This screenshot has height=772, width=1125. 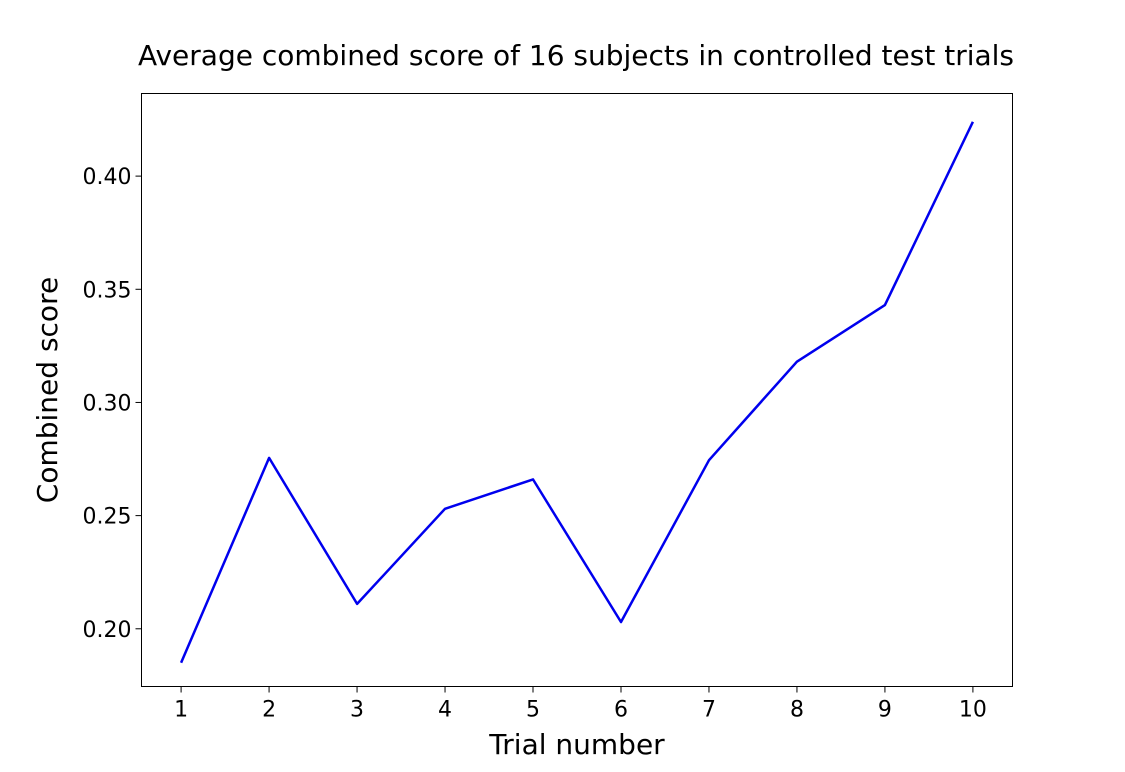 I want to click on x-tick-label: 7, so click(x=709, y=710).